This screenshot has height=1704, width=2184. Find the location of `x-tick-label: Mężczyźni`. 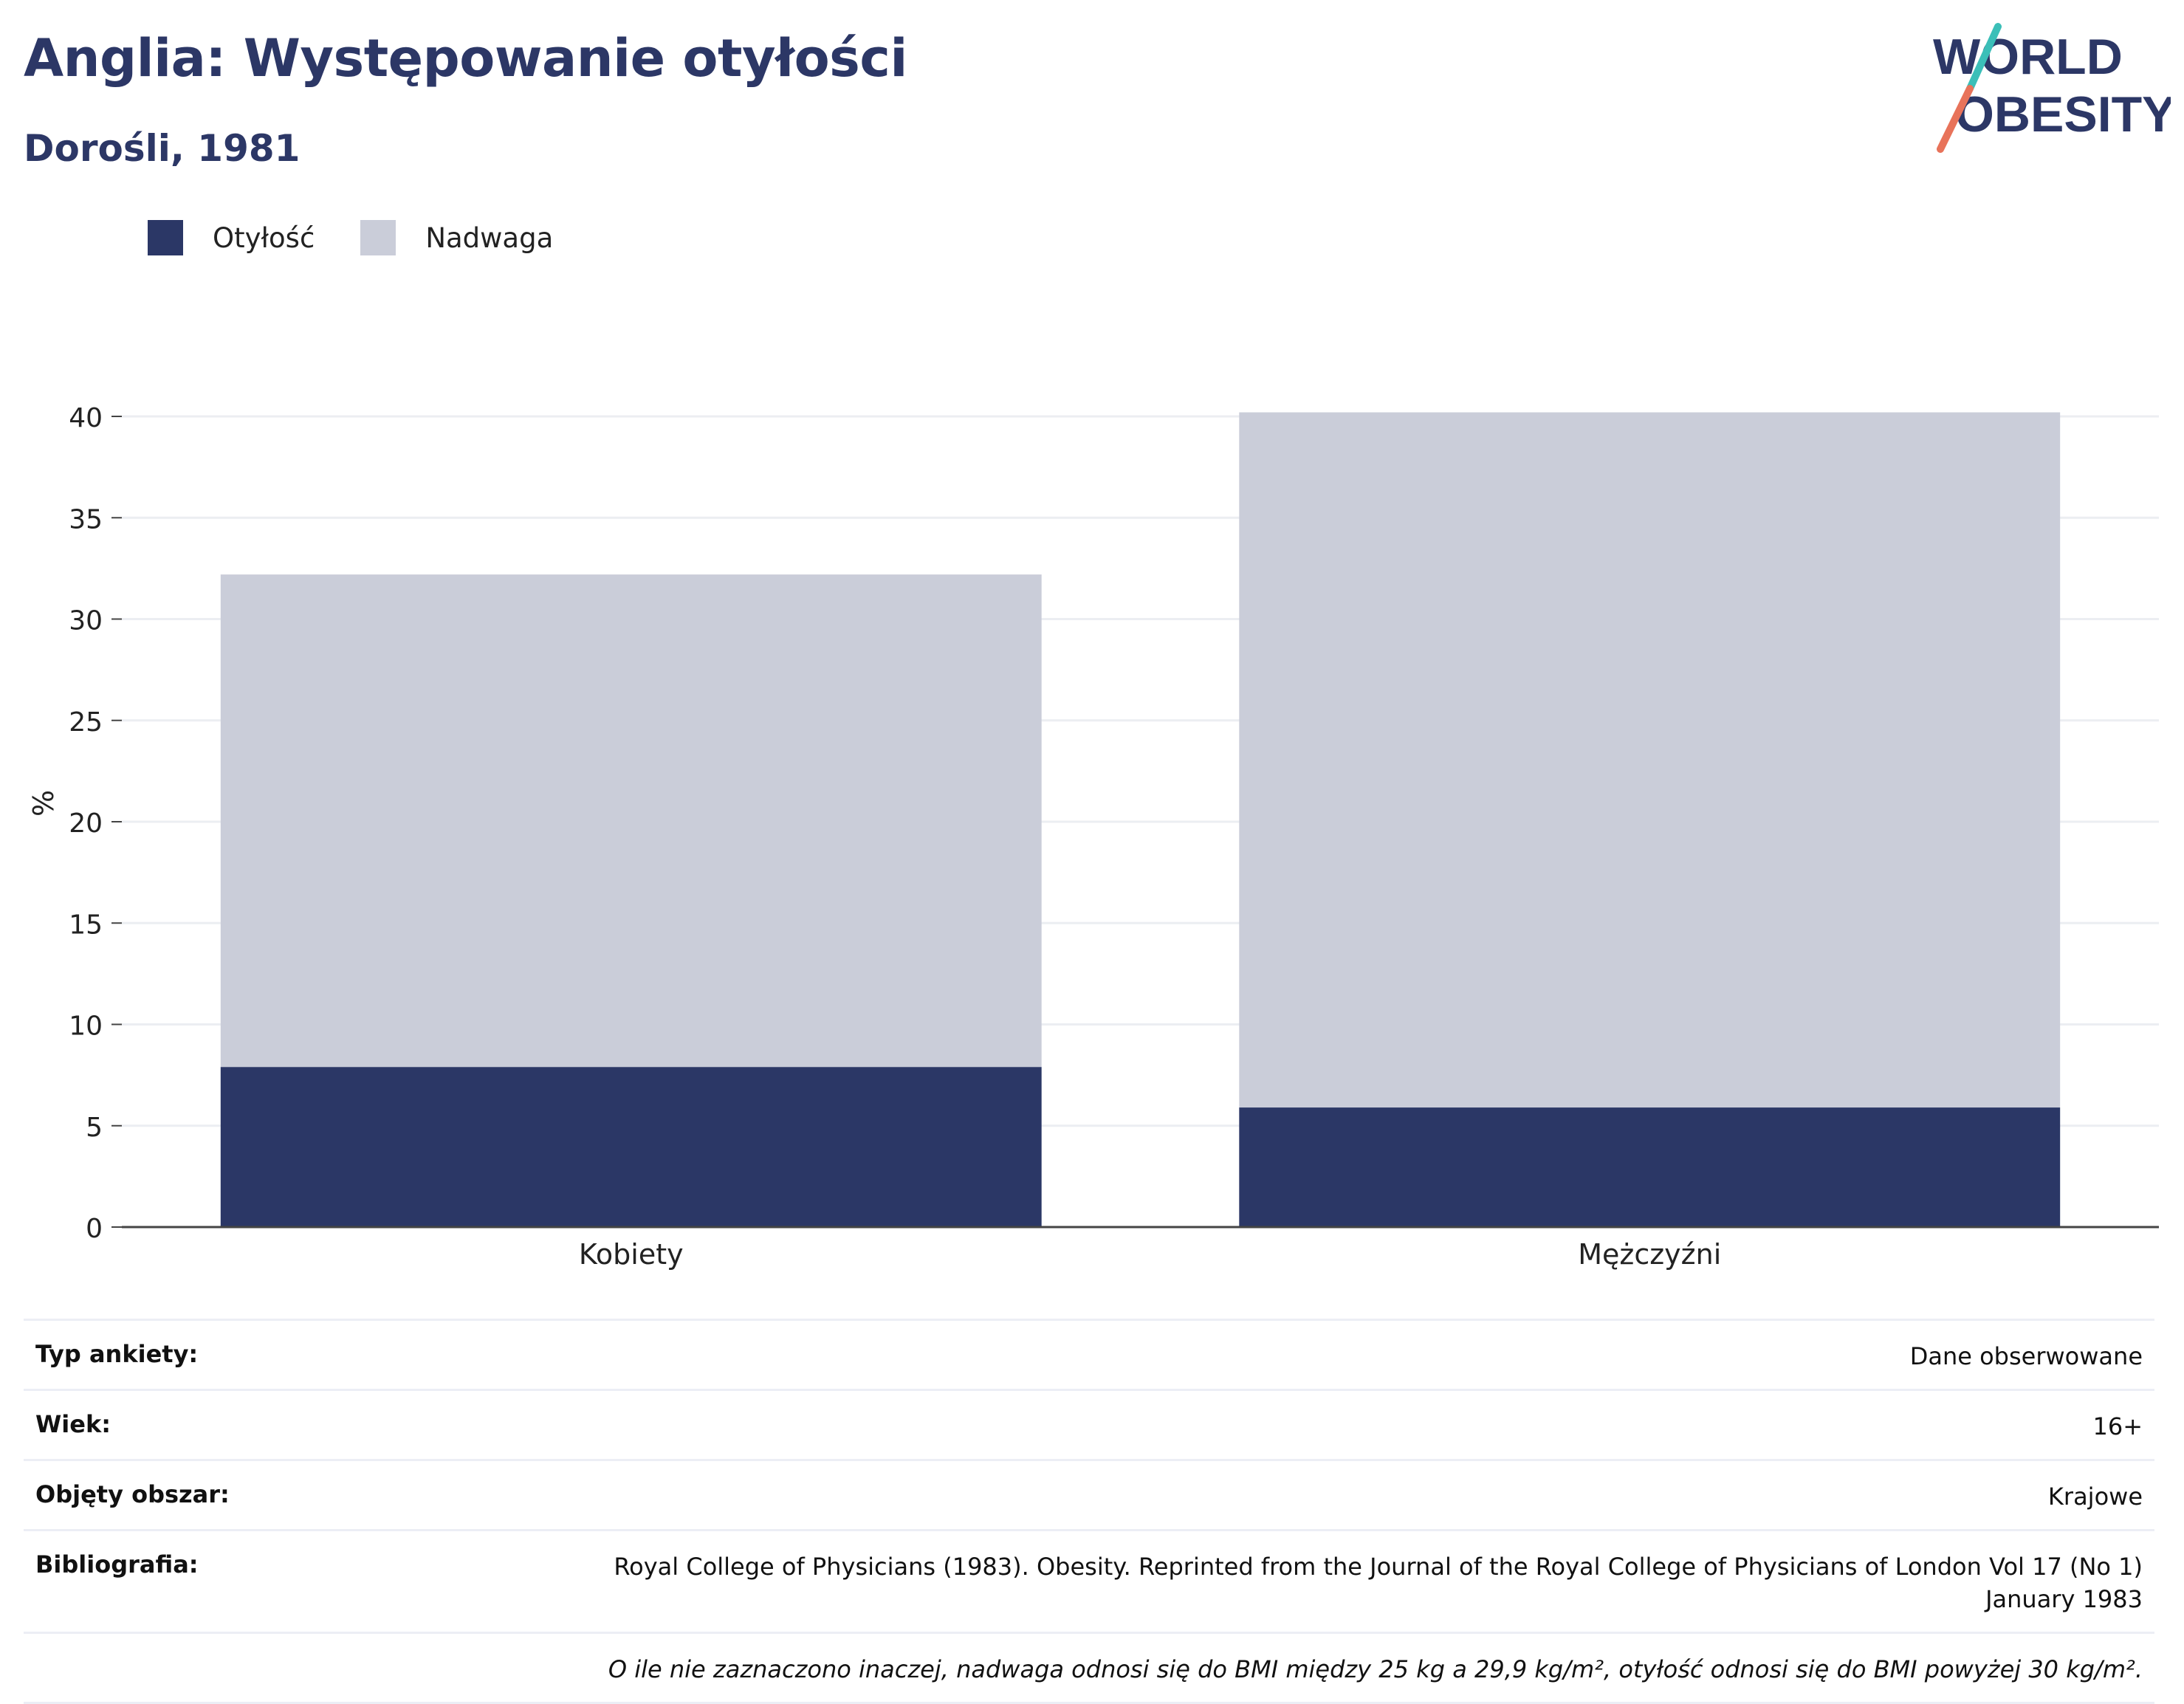

x-tick-label: Mężczyźni is located at coordinates (1650, 1254).